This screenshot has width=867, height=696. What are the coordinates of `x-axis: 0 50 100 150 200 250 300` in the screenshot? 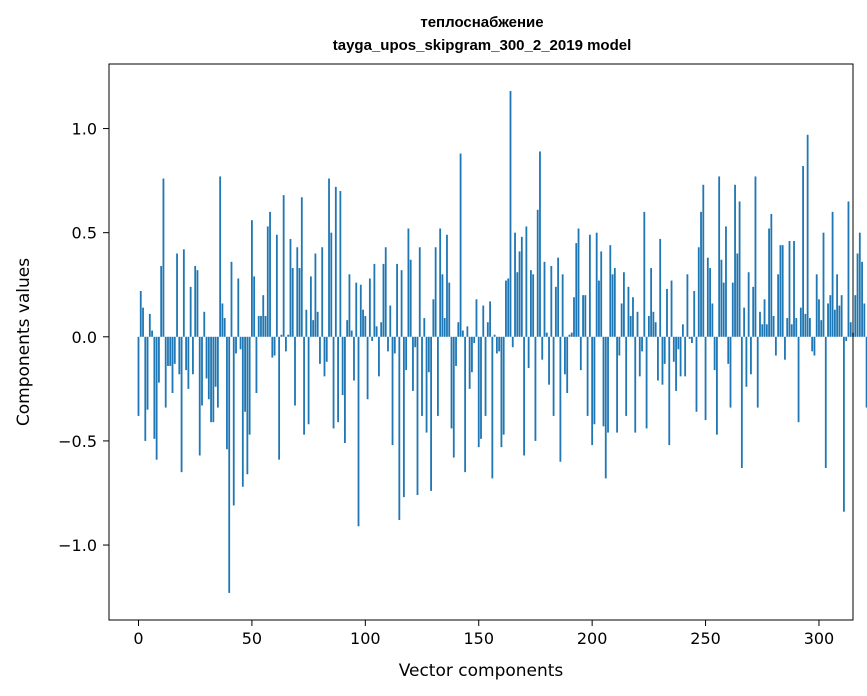 It's located at (483, 634).